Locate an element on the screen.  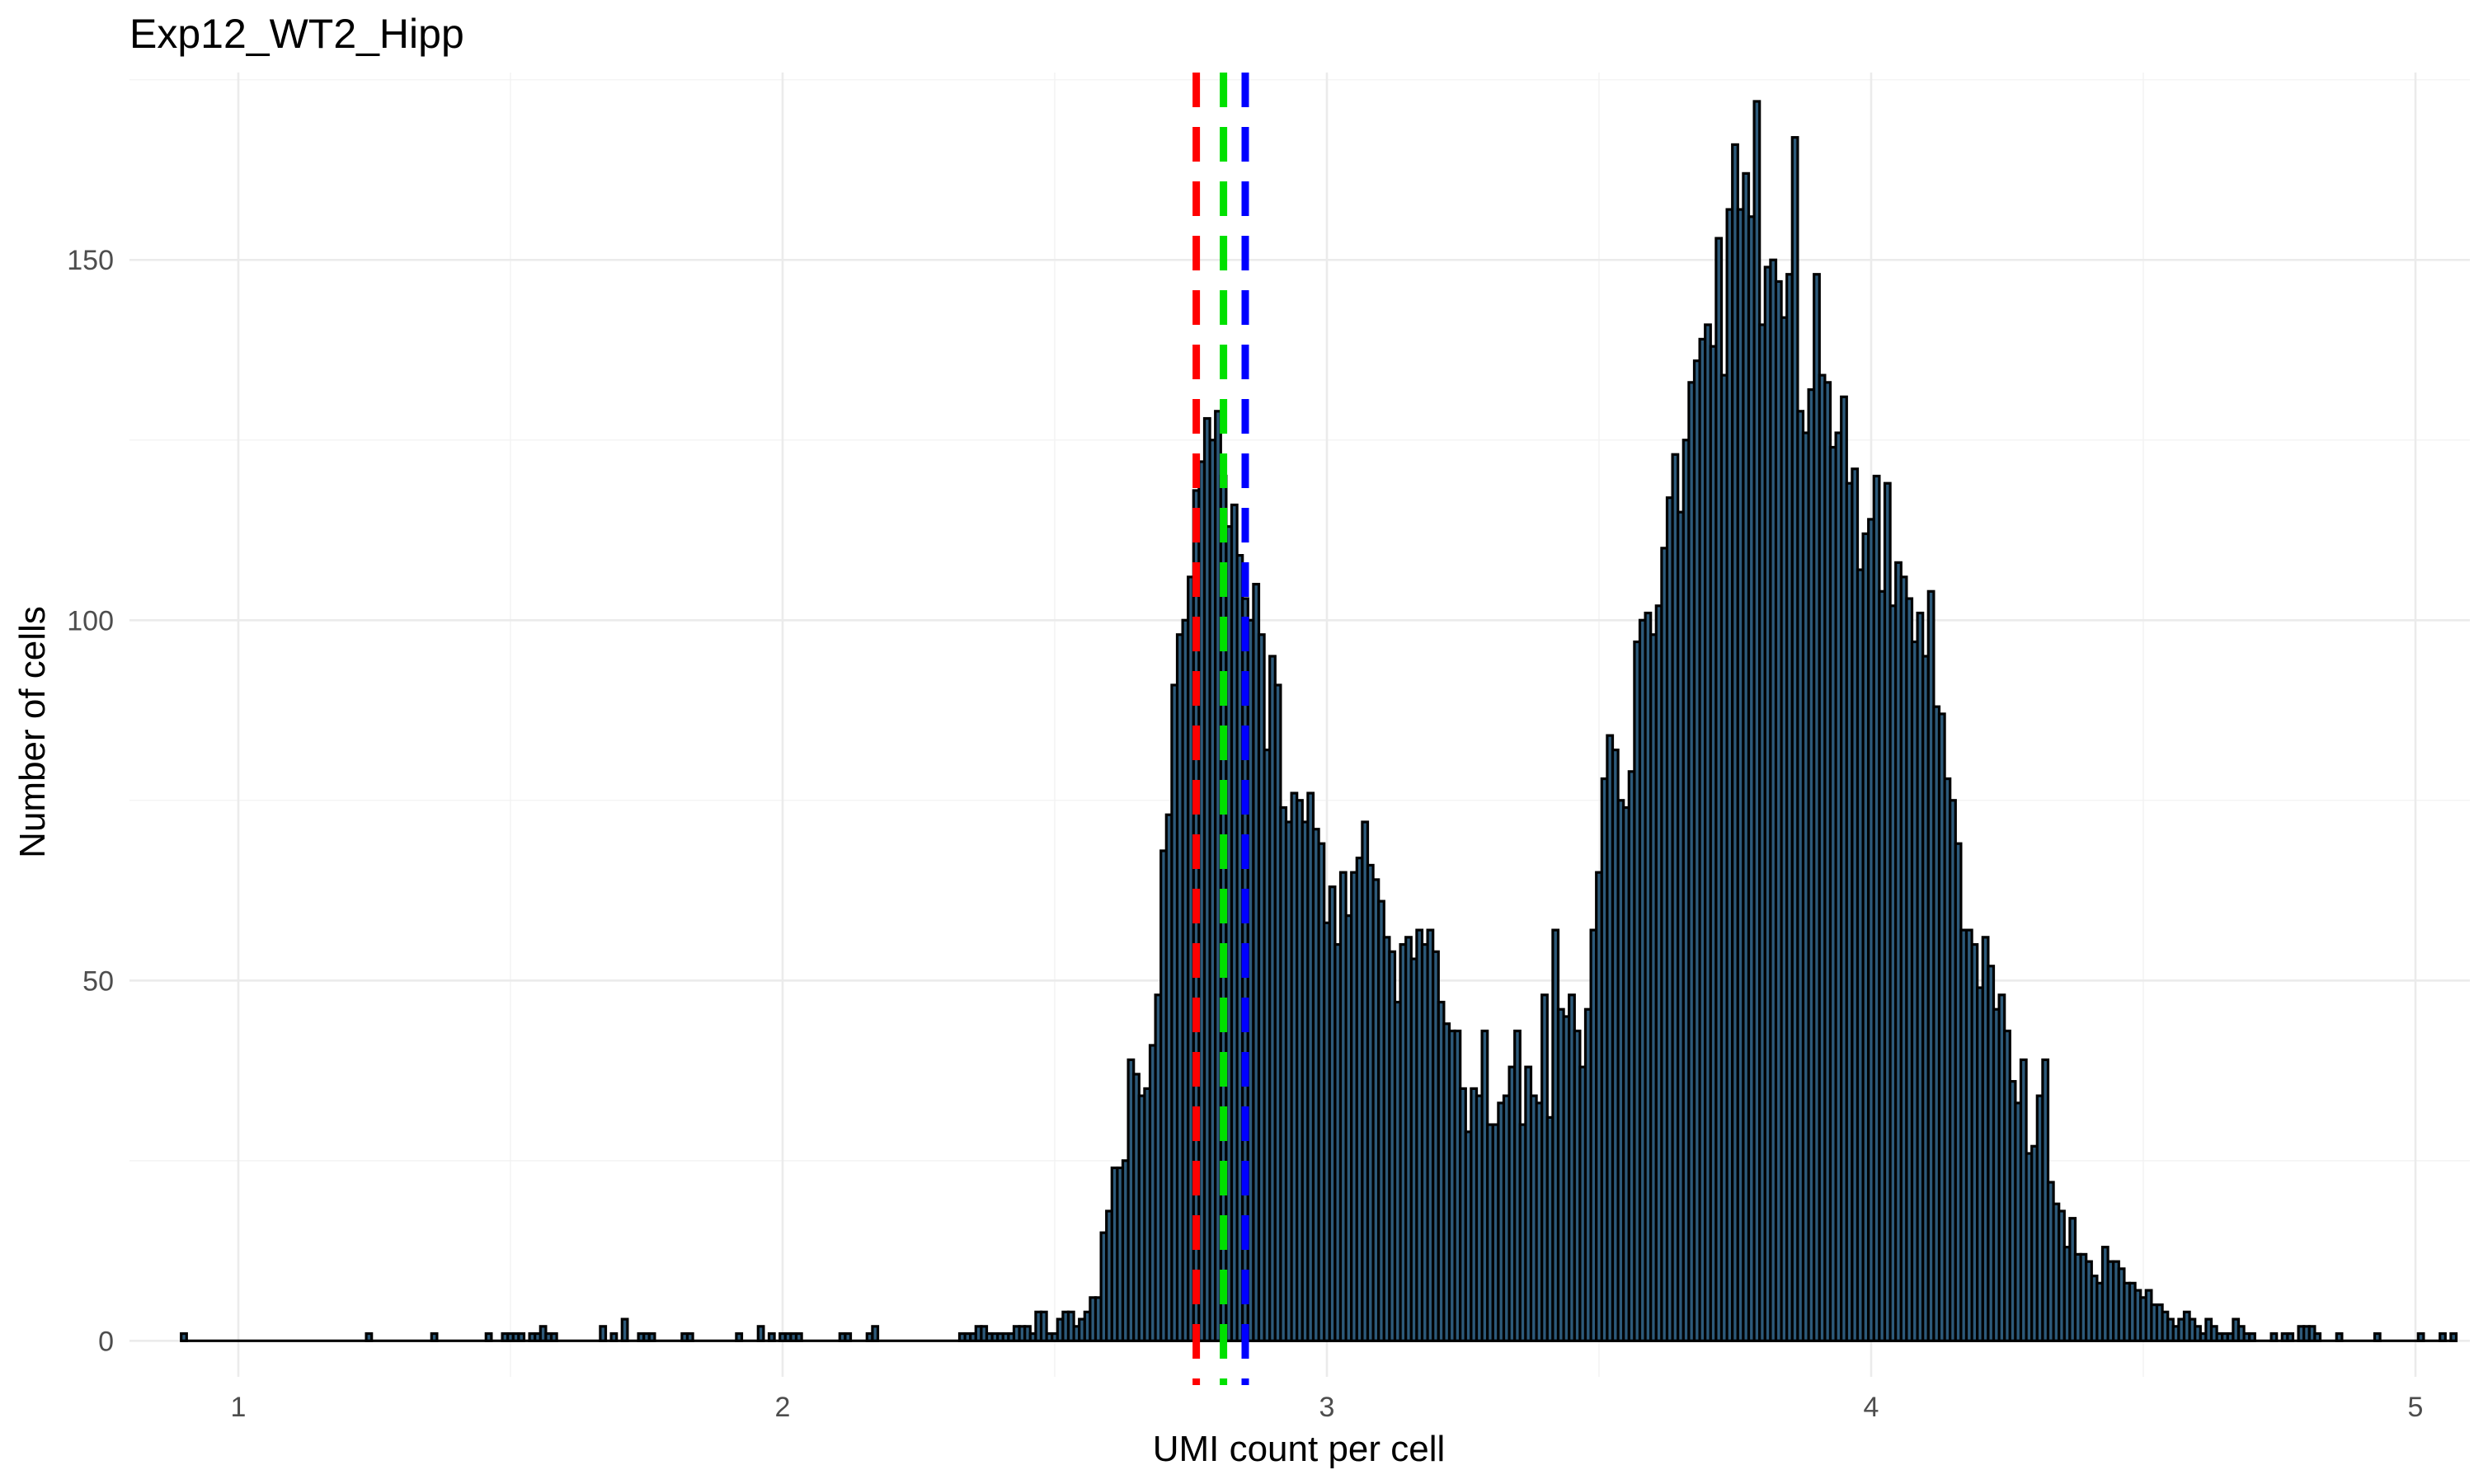
y-tick-label: 150 is located at coordinates (90, 260).